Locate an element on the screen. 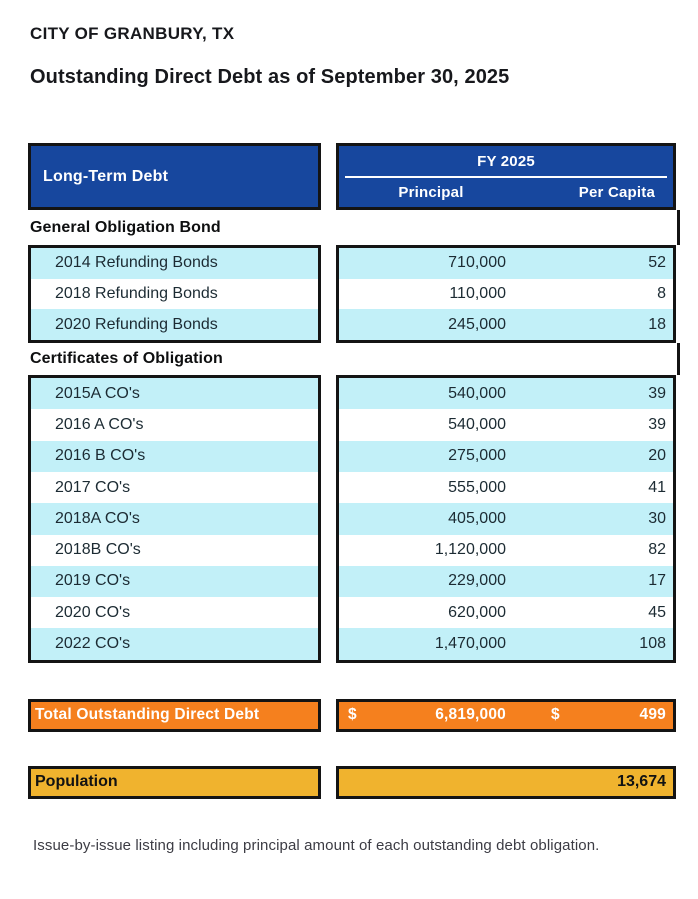 This screenshot has height=899, width=698. population-value: 13,674 is located at coordinates (641, 782).